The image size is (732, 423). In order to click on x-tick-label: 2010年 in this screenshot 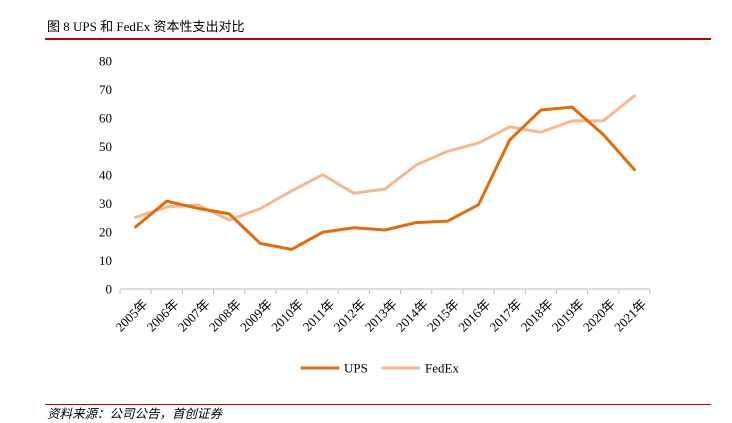, I will do `click(287, 315)`.